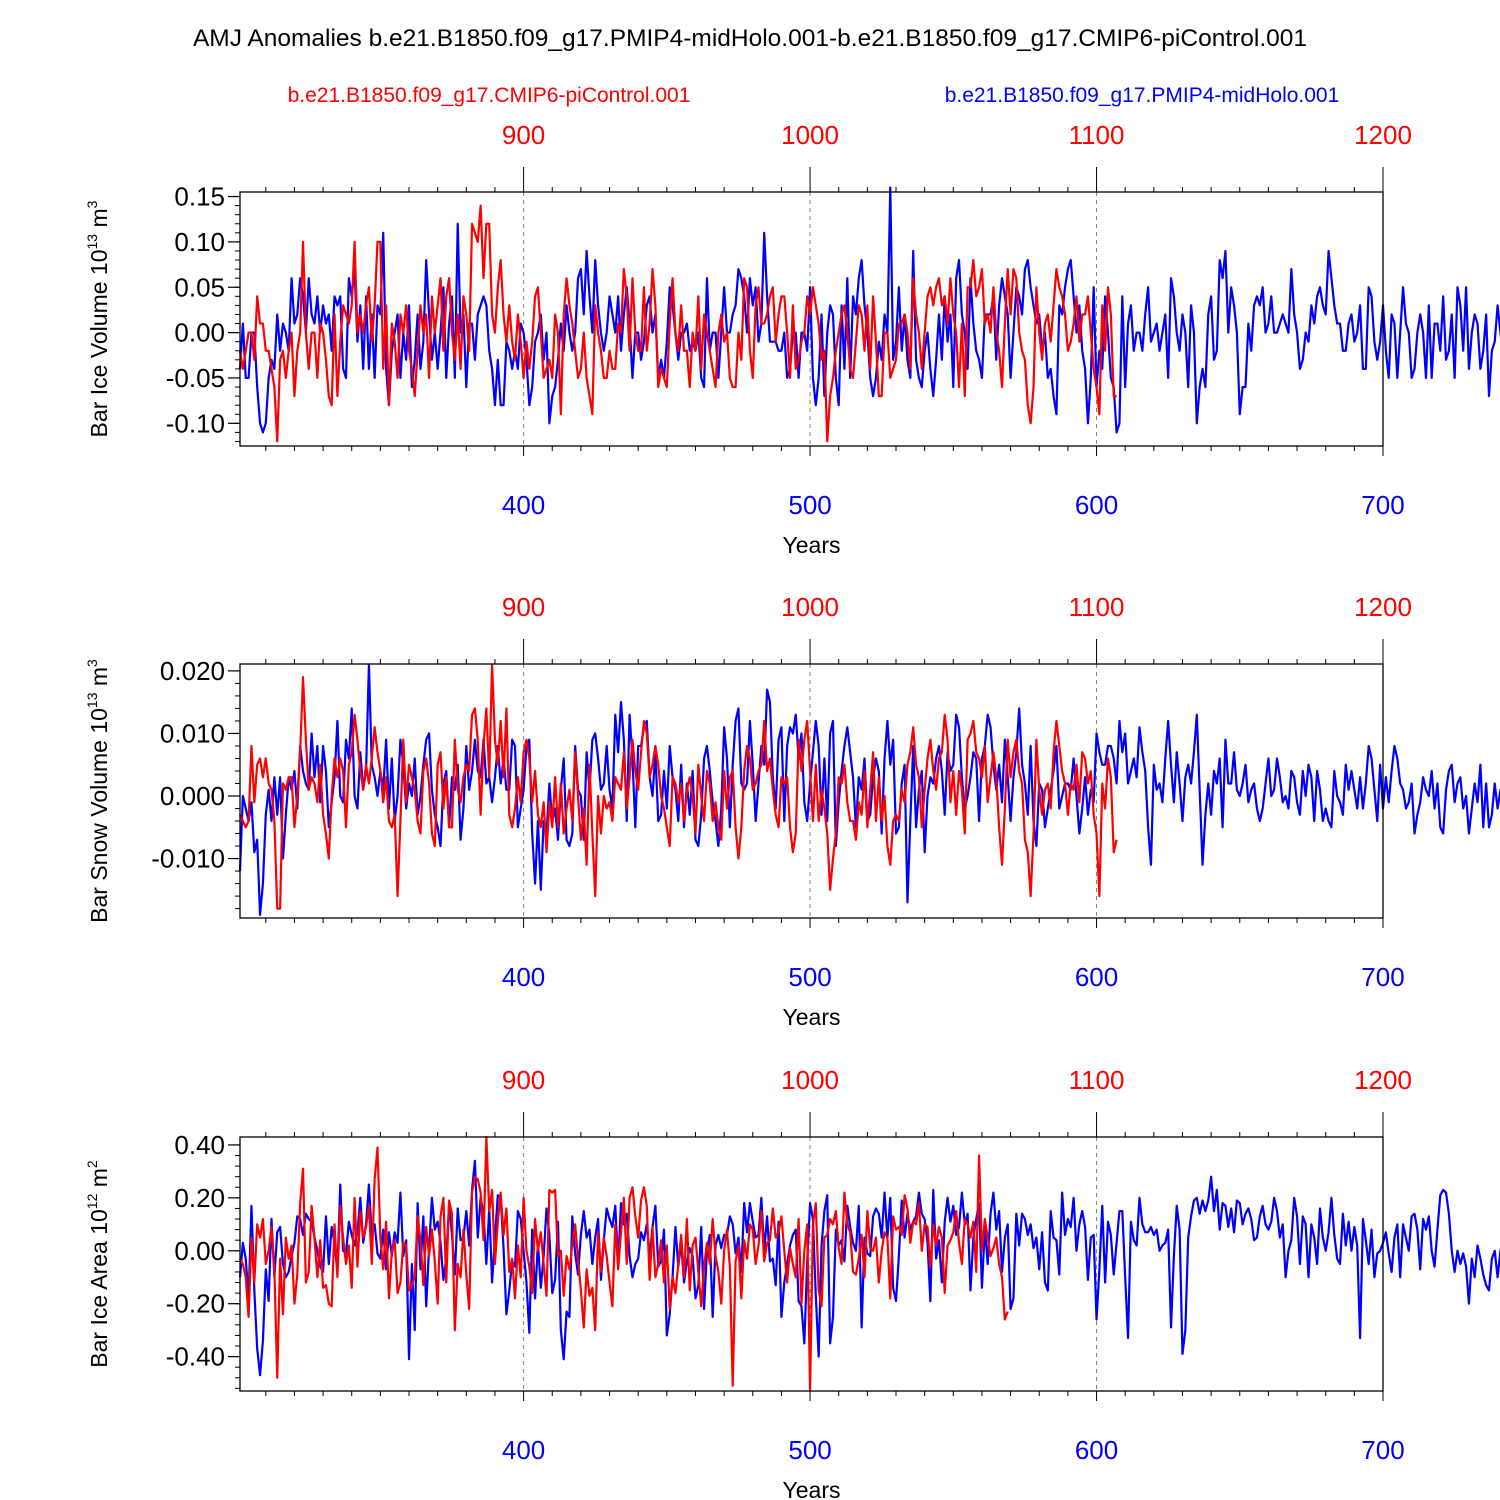  What do you see at coordinates (199, 287) in the screenshot?
I see `y-tick-label: 0.05` at bounding box center [199, 287].